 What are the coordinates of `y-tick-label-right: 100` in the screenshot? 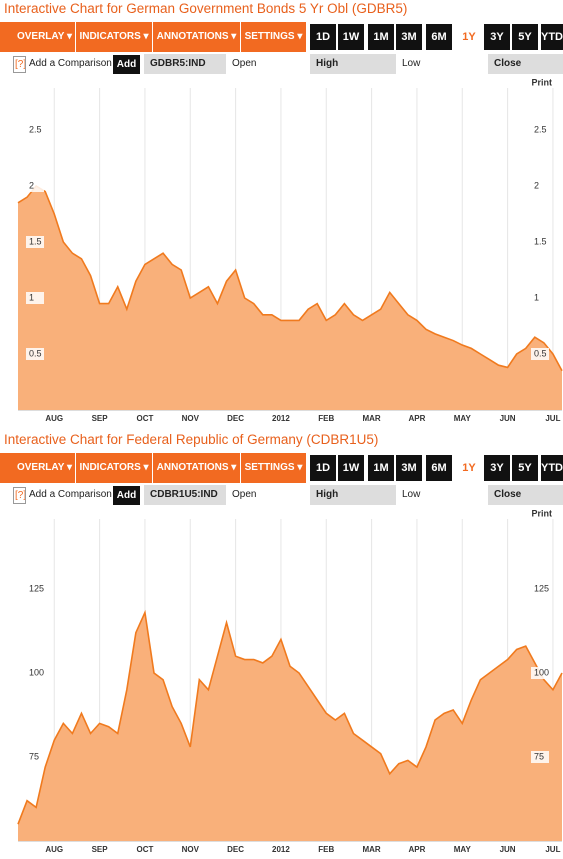 It's located at (541, 672).